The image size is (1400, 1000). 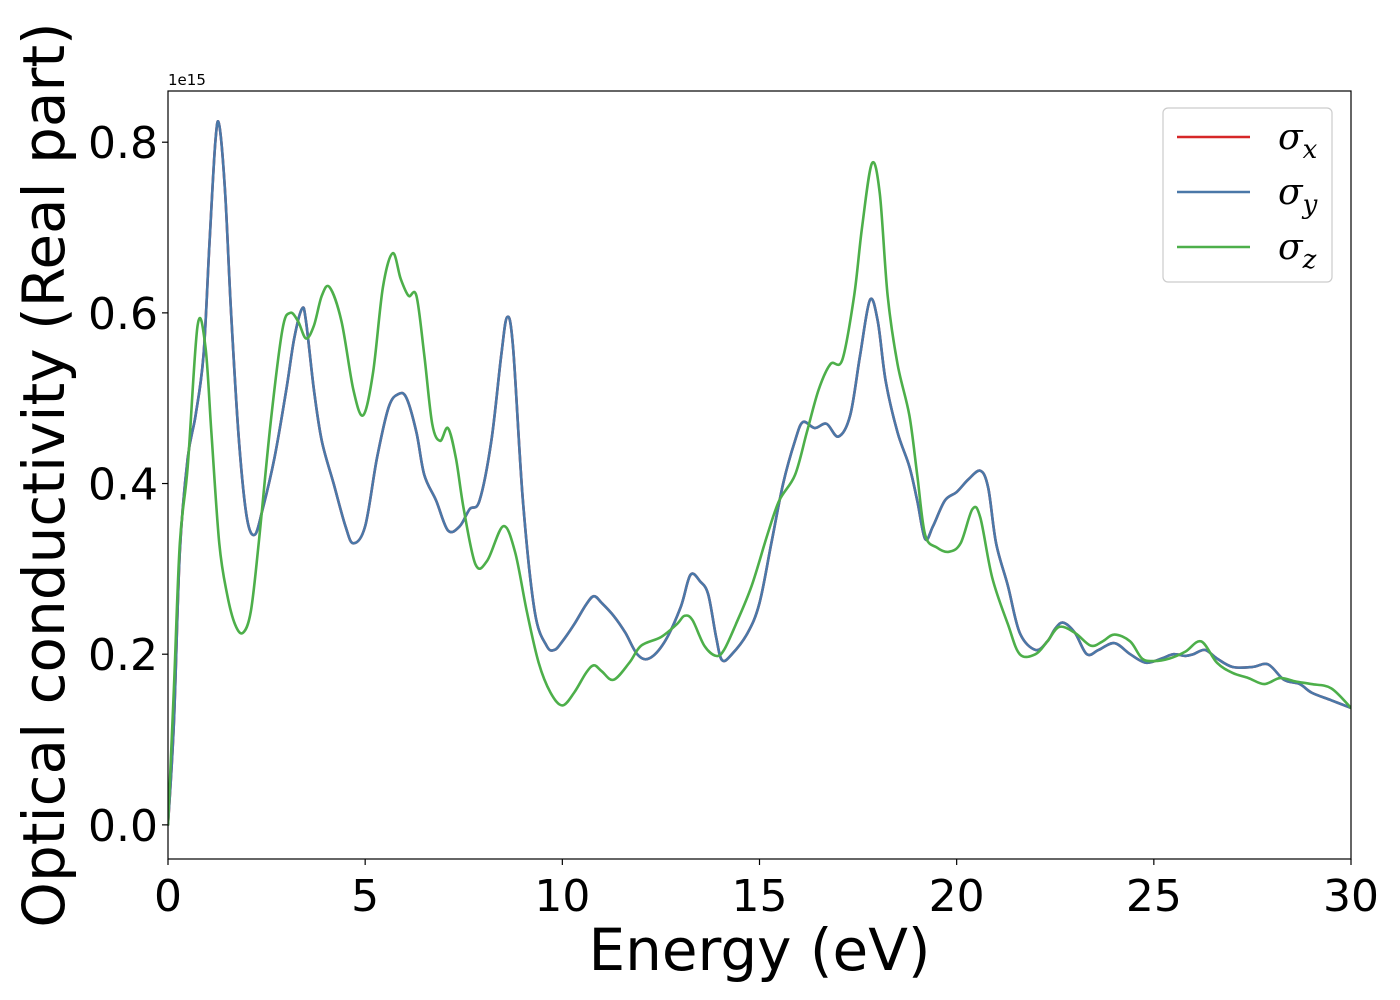 I want to click on x-tick-label: 25, so click(x=1154, y=896).